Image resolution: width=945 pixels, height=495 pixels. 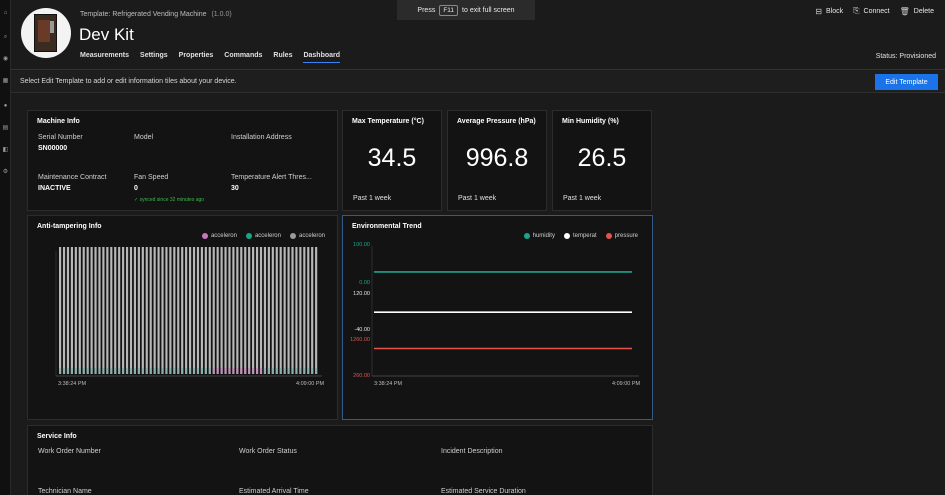 I want to click on devices-icon: ◉, so click(x=5, y=59).